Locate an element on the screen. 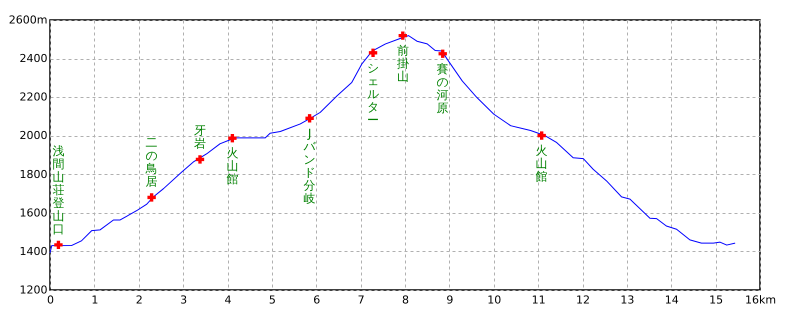 Image resolution: width=800 pixels, height=320 pixels. y-tick-label: 1200 is located at coordinates (34, 290).